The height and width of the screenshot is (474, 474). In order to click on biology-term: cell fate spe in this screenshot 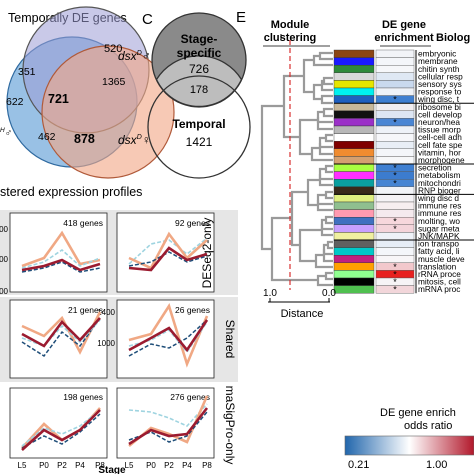, I will do `click(440, 145)`.